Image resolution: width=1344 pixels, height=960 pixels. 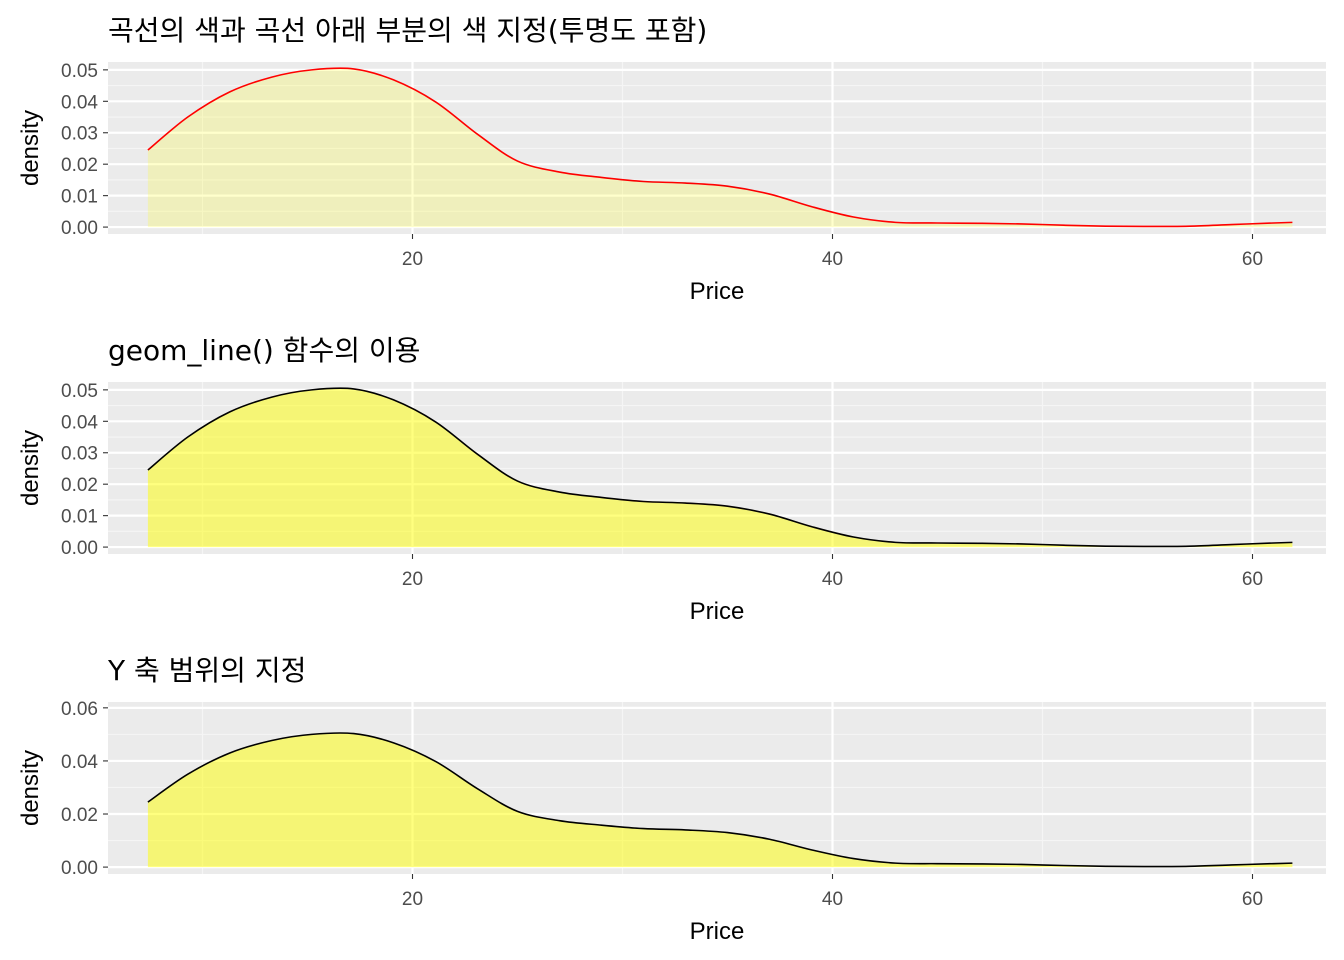 What do you see at coordinates (206, 670) in the screenshot?
I see `panel-title: Y 축 범위의 지정` at bounding box center [206, 670].